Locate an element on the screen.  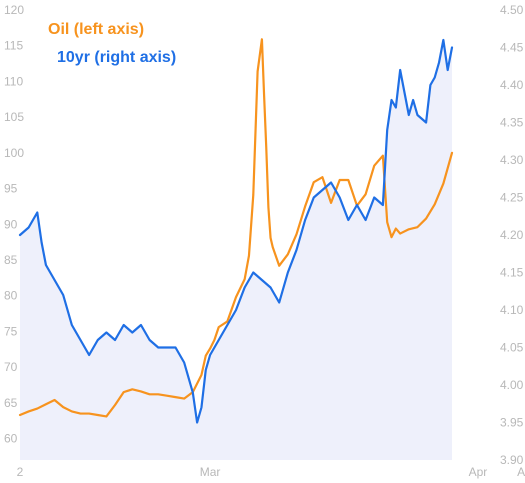
legend: Oil (left axis) 10yr (right axis) is located at coordinates (112, 43).